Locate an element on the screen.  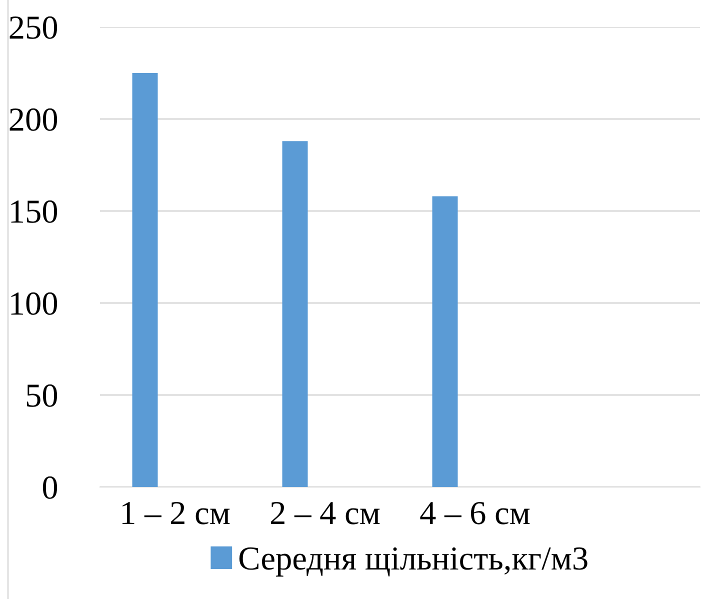
y-tick-label: 100 is located at coordinates (34, 303).